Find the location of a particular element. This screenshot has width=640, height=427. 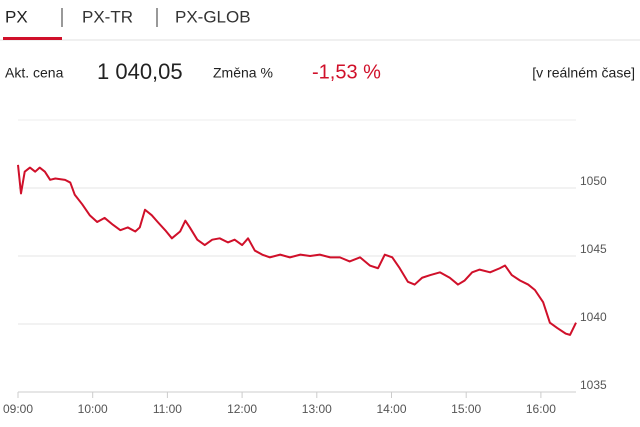

change-label: Změna % is located at coordinates (243, 73).